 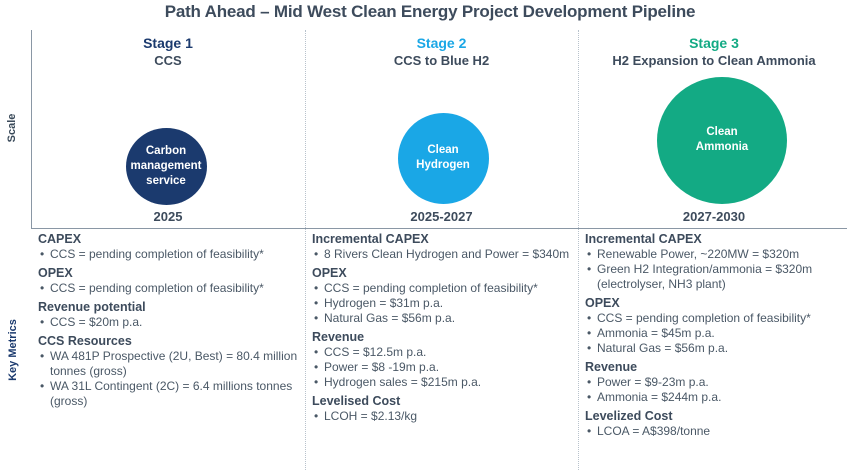 I want to click on metric-item: Power = $8 -19m p.a., so click(x=443, y=367).